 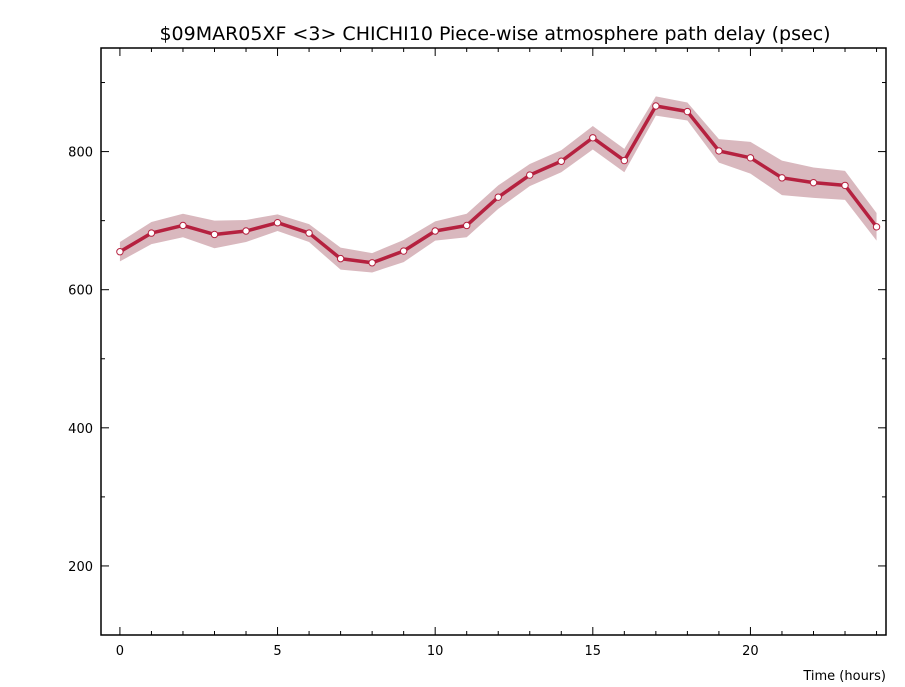 What do you see at coordinates (844, 676) in the screenshot?
I see `x-axis-label: Time (hours)` at bounding box center [844, 676].